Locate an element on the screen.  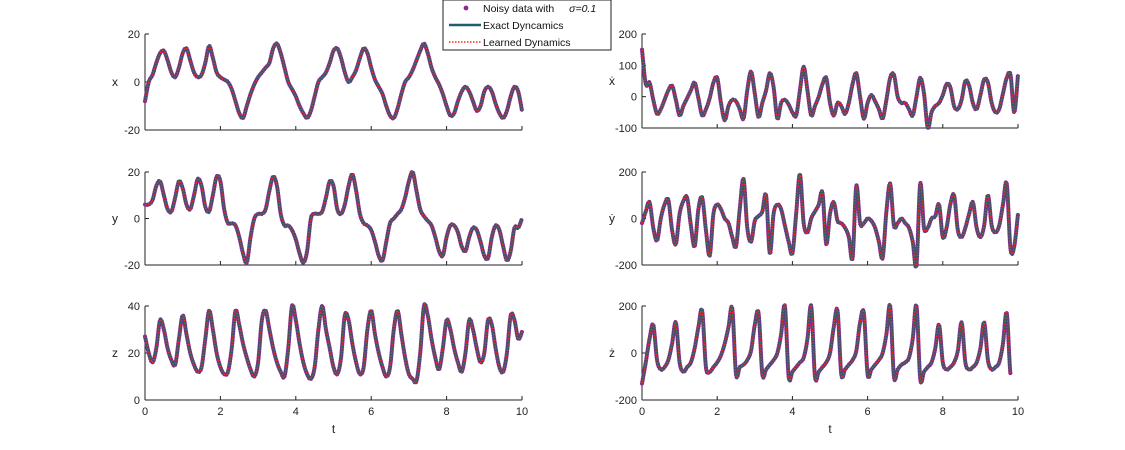
series-noisy-xdot is located at coordinates (830, 89).